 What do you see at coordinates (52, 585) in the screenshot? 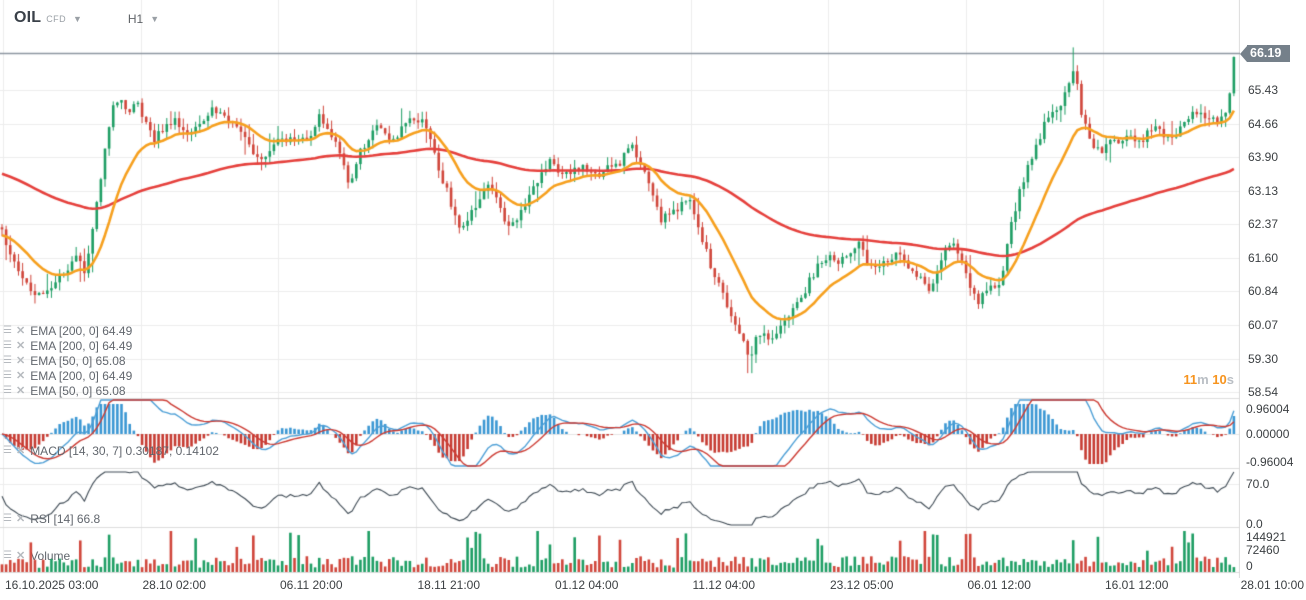
I see `time-axis-label: 16.10.2025 03:00` at bounding box center [52, 585].